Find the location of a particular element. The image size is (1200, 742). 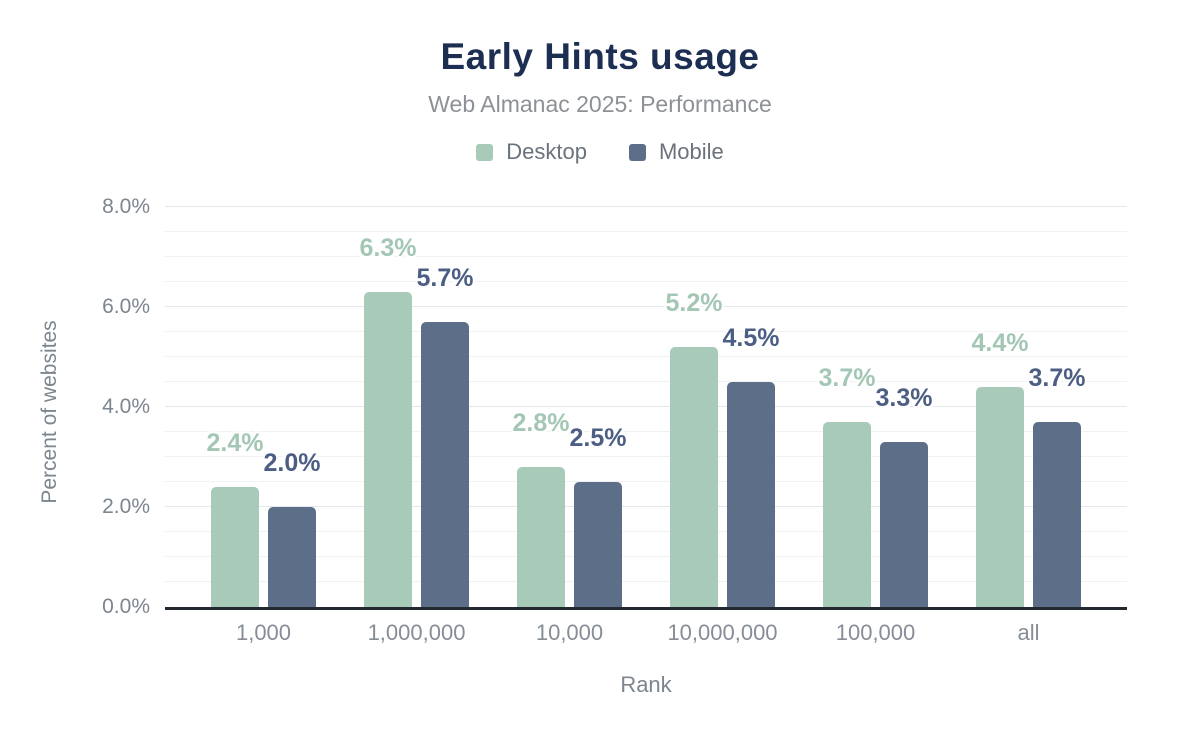

desktop-bar-label: 2.8% is located at coordinates (541, 423).